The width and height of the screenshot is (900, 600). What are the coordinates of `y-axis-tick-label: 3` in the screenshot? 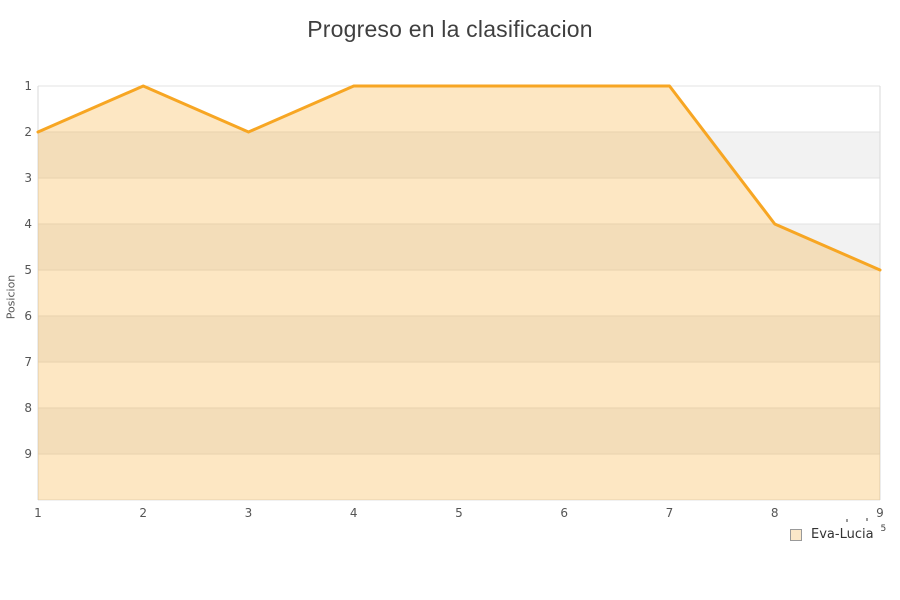 It's located at (28, 178).